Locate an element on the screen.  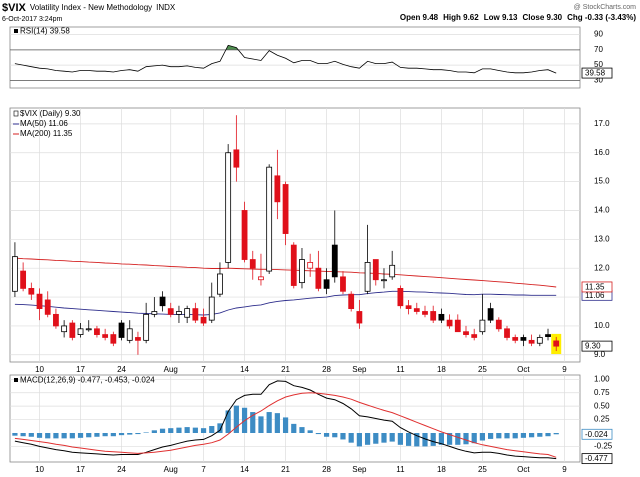
x-tick-label: Sep is located at coordinates (359, 369).